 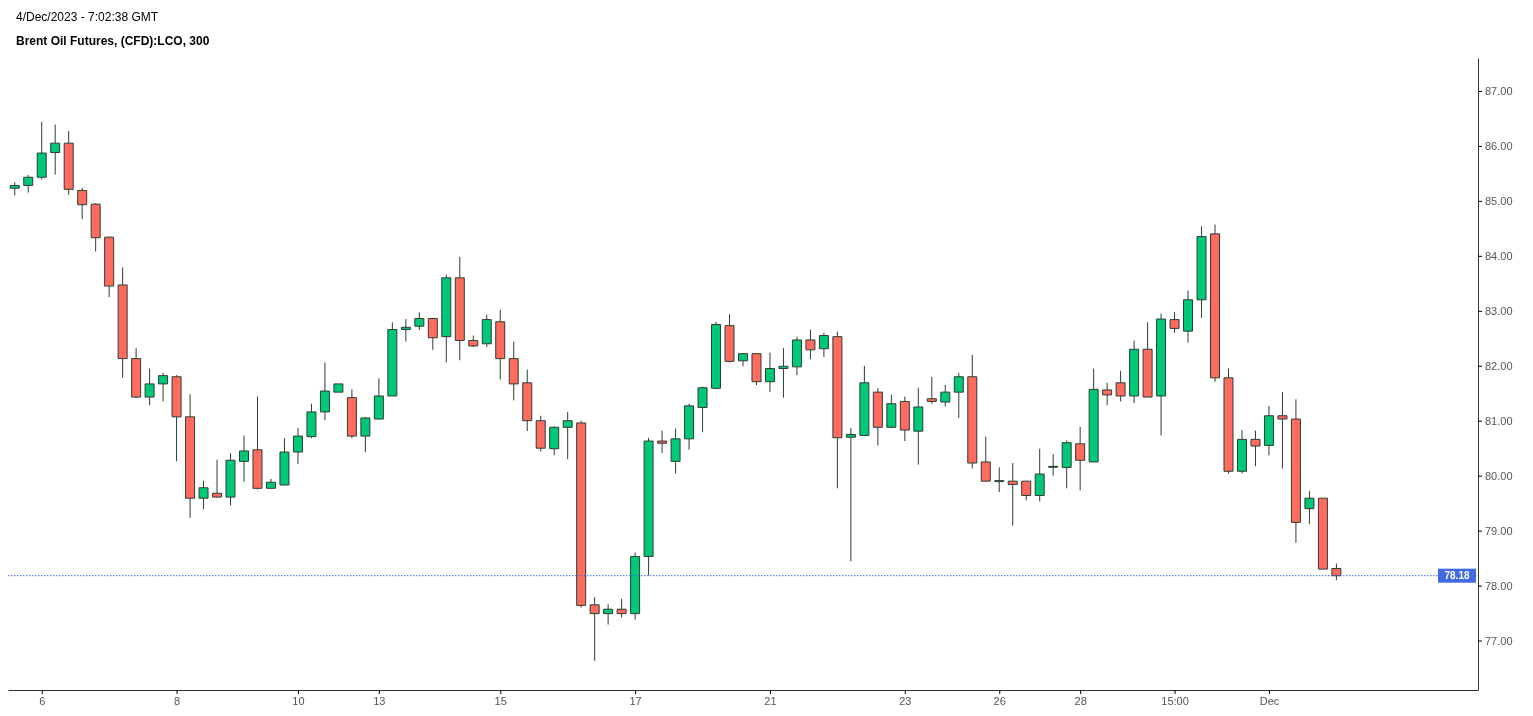 I want to click on x-tick-label: 6, so click(x=42, y=700).